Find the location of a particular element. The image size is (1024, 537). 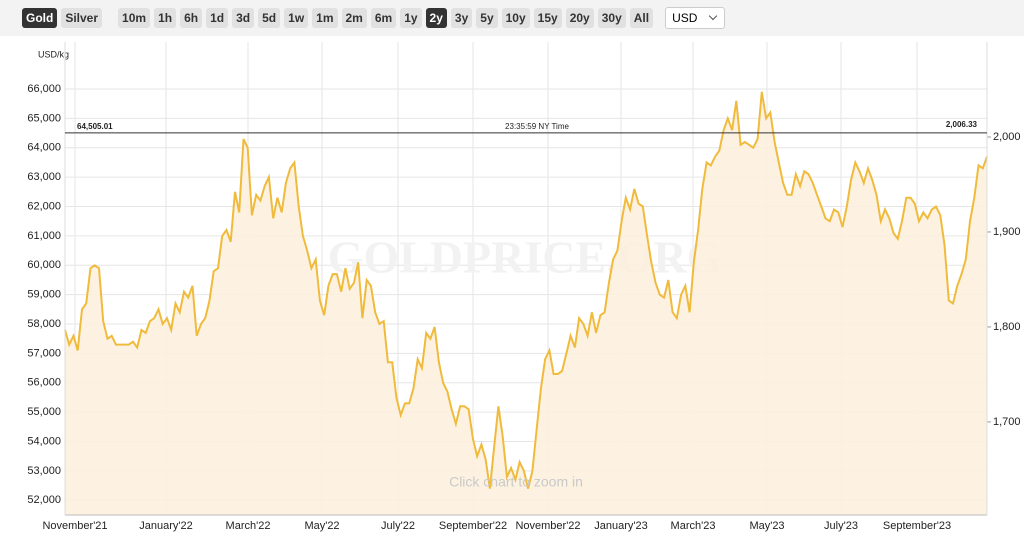

reference-y2-label: 2,006.33 is located at coordinates (962, 124).